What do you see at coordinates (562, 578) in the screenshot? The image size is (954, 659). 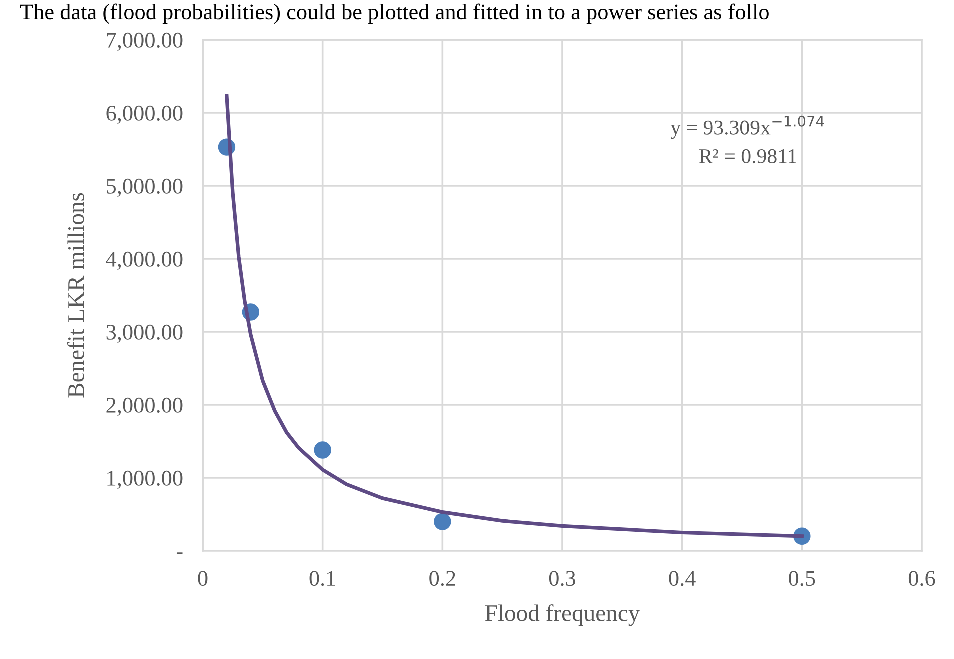 I see `x-tick-label: 0.3` at bounding box center [562, 578].